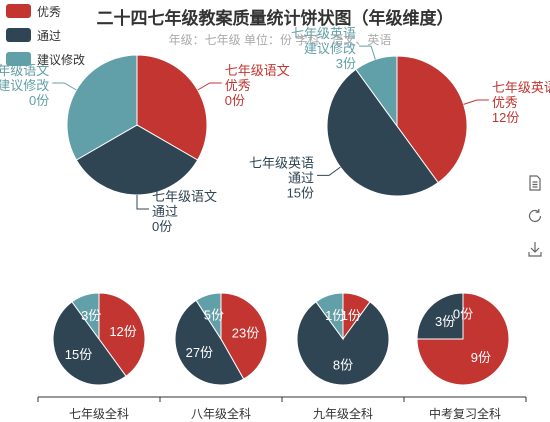  What do you see at coordinates (78, 354) in the screenshot?
I see `small-pie-0-value-1: 15份` at bounding box center [78, 354].